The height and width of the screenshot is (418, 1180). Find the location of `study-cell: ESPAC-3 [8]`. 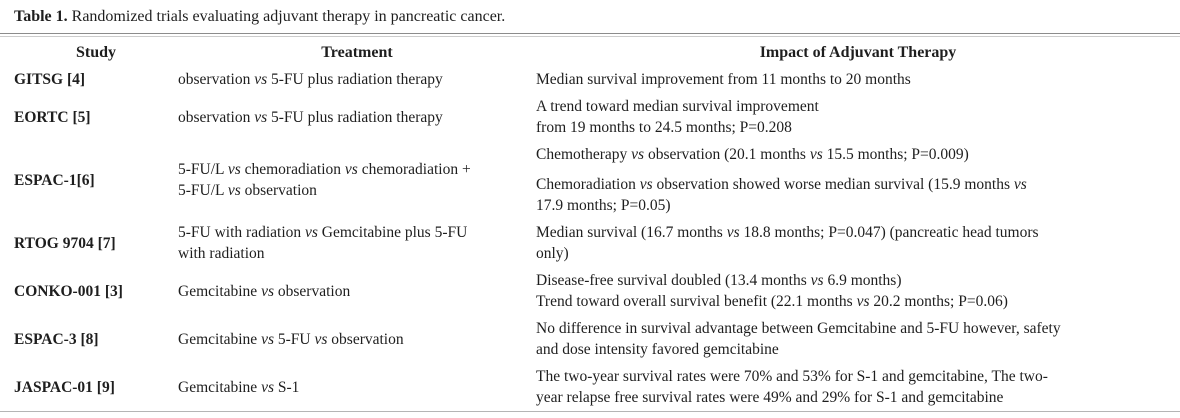

study-cell: ESPAC-3 [8] is located at coordinates (56, 339).